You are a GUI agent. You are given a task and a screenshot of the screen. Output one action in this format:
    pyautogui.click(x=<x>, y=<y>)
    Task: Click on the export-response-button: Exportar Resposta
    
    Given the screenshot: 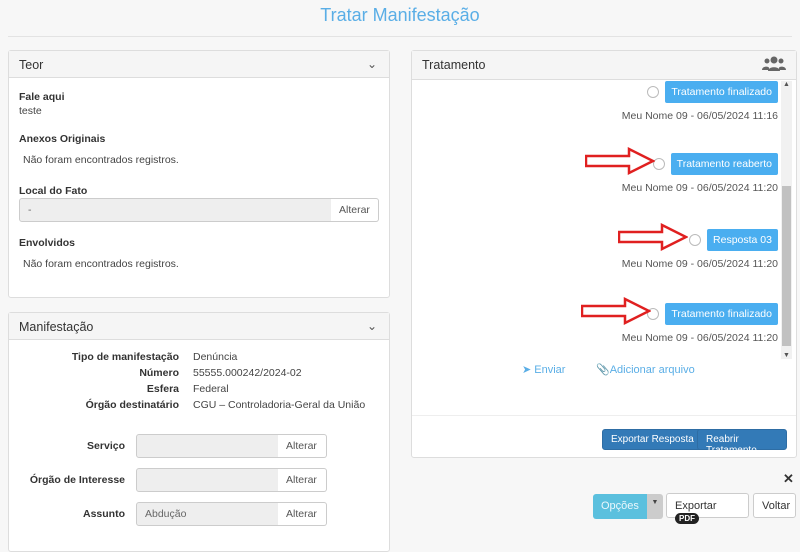 What is the action you would take?
    pyautogui.click(x=652, y=439)
    